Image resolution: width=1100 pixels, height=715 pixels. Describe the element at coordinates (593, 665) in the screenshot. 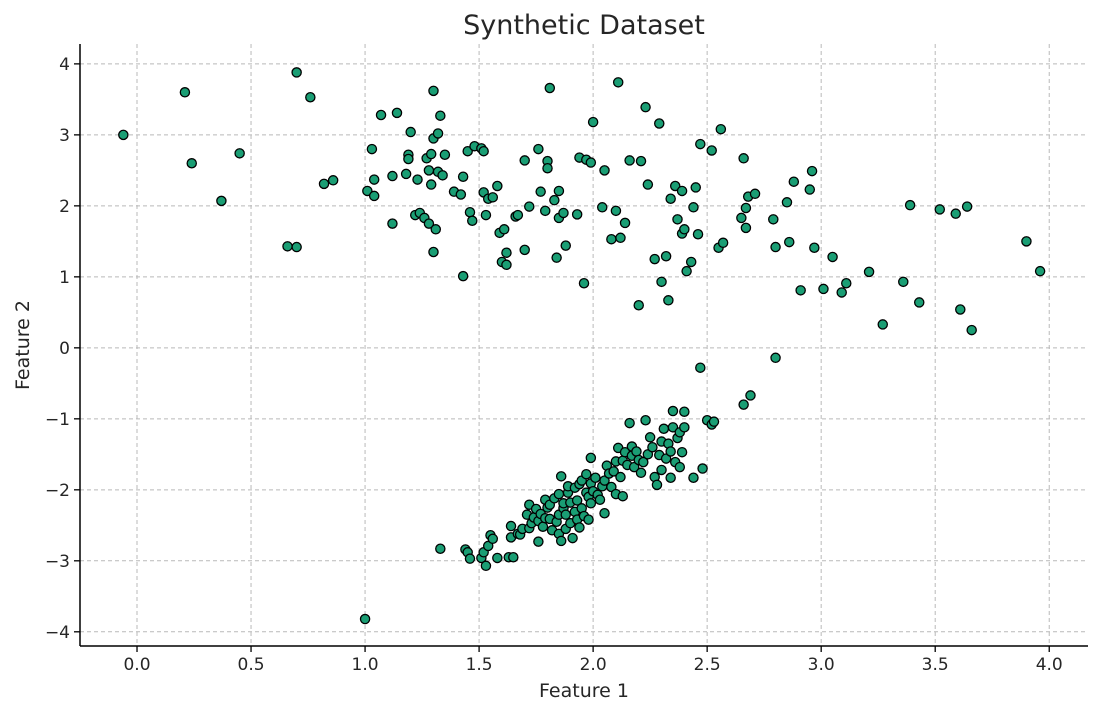

I see `x-tick-label: 2.0` at that location.